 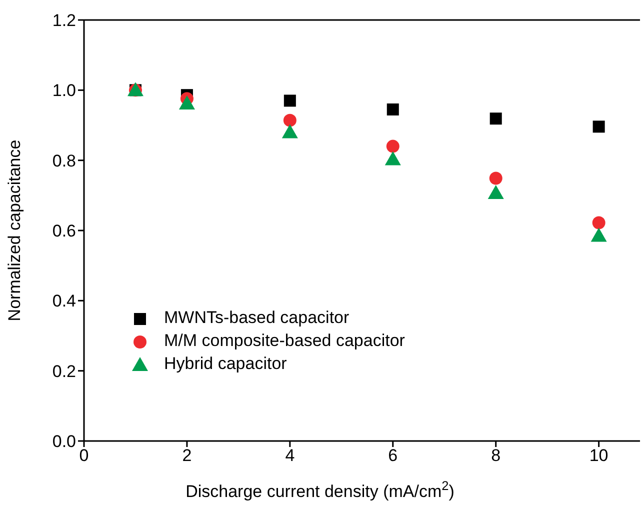 I want to click on x-tick-label: 6, so click(x=393, y=456).